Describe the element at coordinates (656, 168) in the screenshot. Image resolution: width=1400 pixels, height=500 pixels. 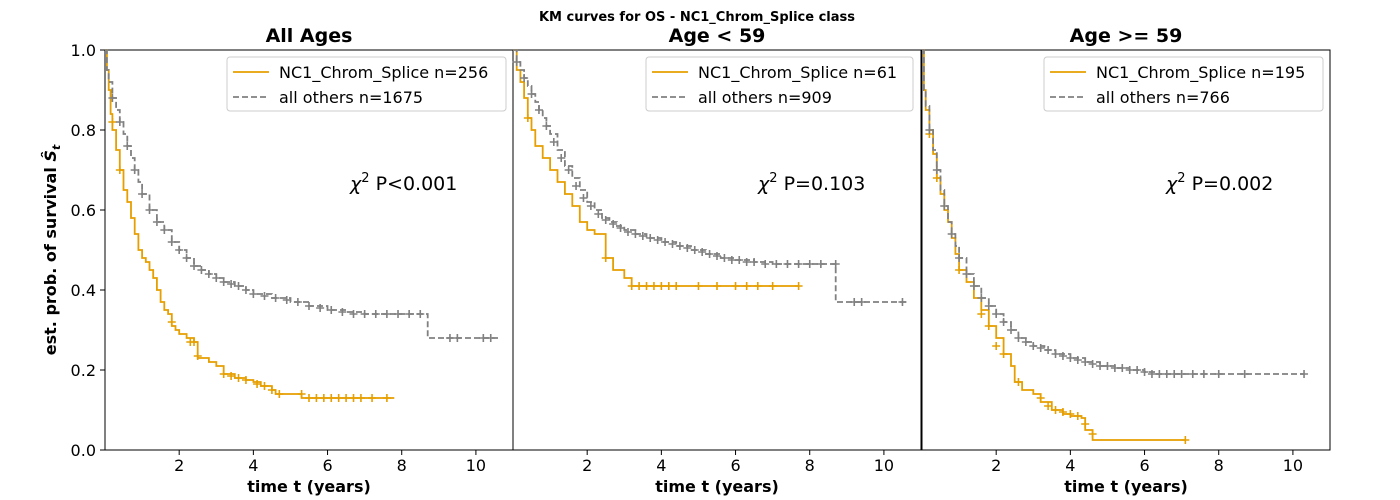
I see `group-curve` at that location.